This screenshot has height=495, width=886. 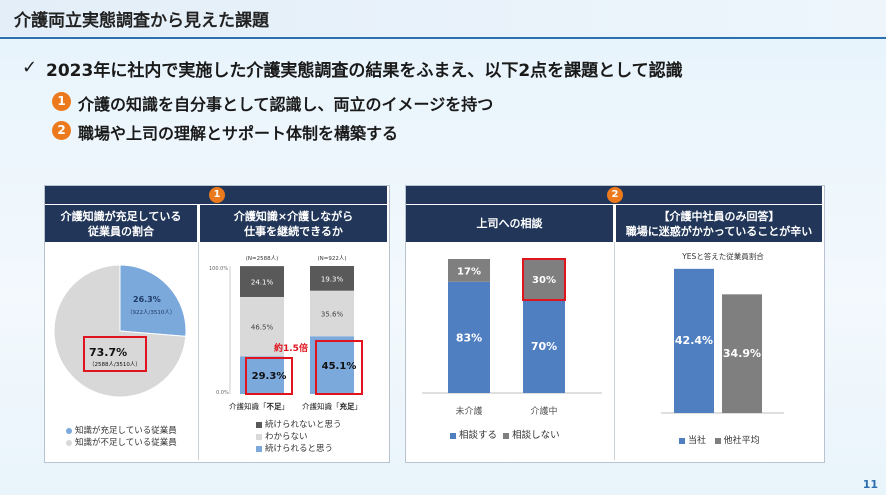 I want to click on pie-chart: 26.3% （922人/3510人） 73.7% （2588人/3510人）, so click(x=120, y=331).